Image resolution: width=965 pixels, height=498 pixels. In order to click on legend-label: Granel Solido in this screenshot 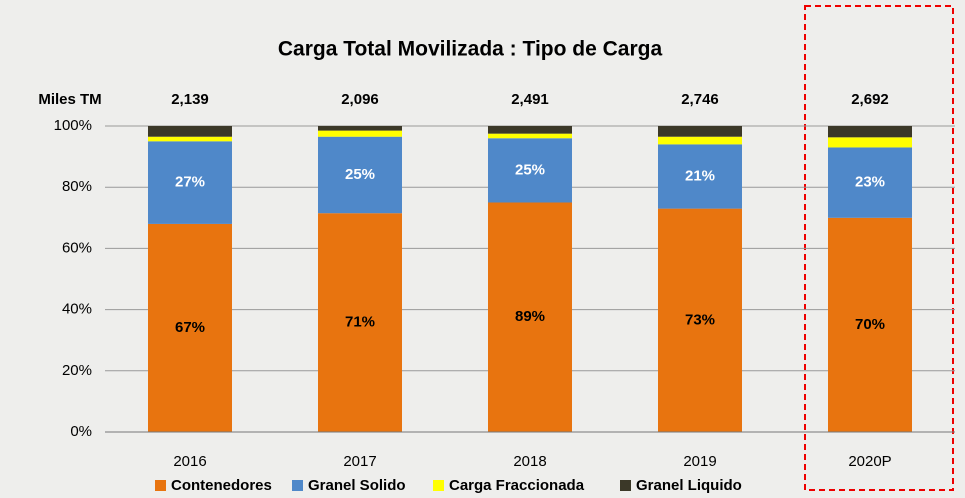, I will do `click(357, 485)`.